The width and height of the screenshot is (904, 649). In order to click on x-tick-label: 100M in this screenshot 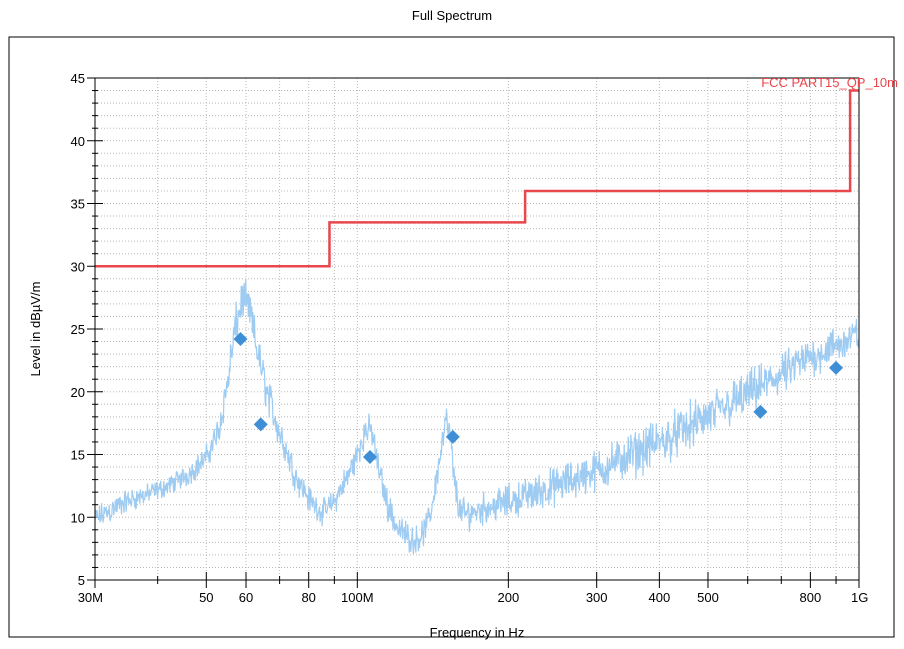, I will do `click(357, 597)`.